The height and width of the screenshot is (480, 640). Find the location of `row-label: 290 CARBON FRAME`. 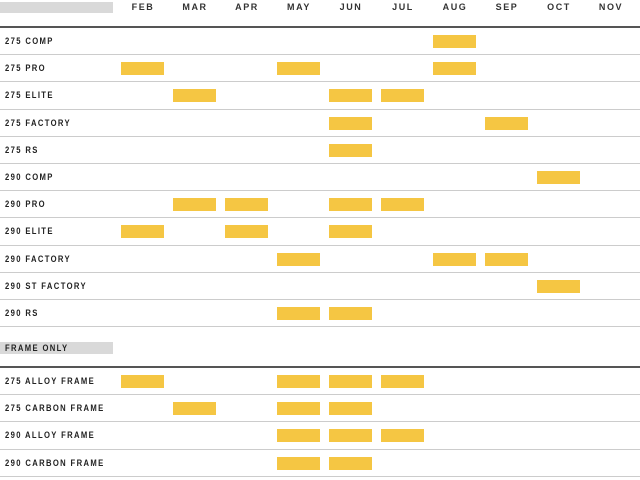

row-label: 290 CARBON FRAME is located at coordinates (55, 462).